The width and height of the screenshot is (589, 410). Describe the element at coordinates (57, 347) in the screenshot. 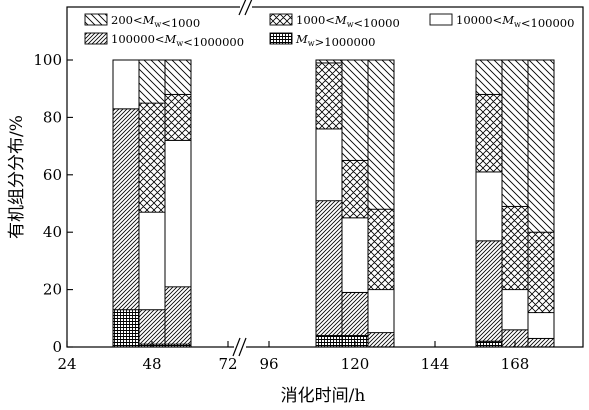

I see `y-tick-label: 0` at that location.